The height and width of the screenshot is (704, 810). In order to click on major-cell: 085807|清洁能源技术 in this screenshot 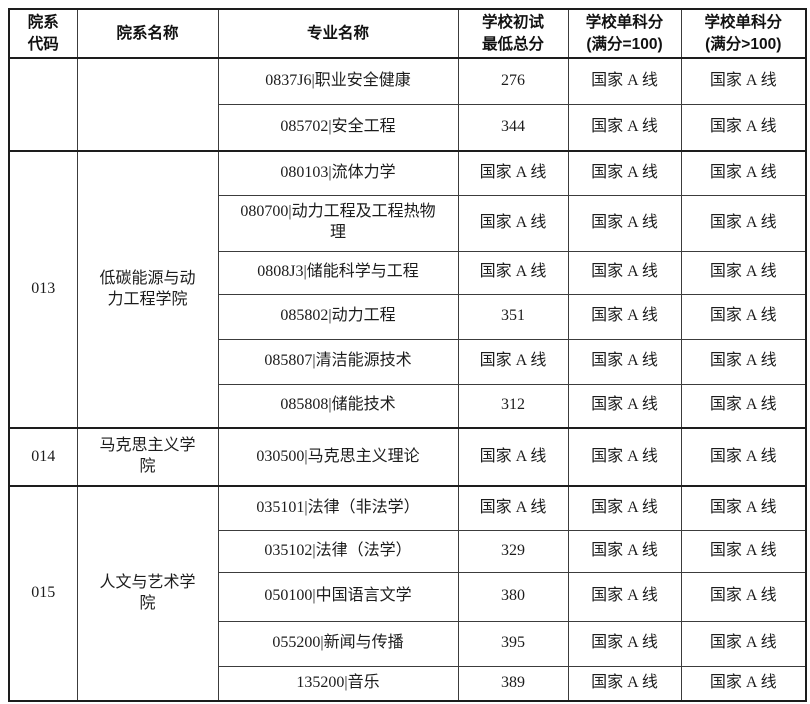, I will do `click(338, 361)`.